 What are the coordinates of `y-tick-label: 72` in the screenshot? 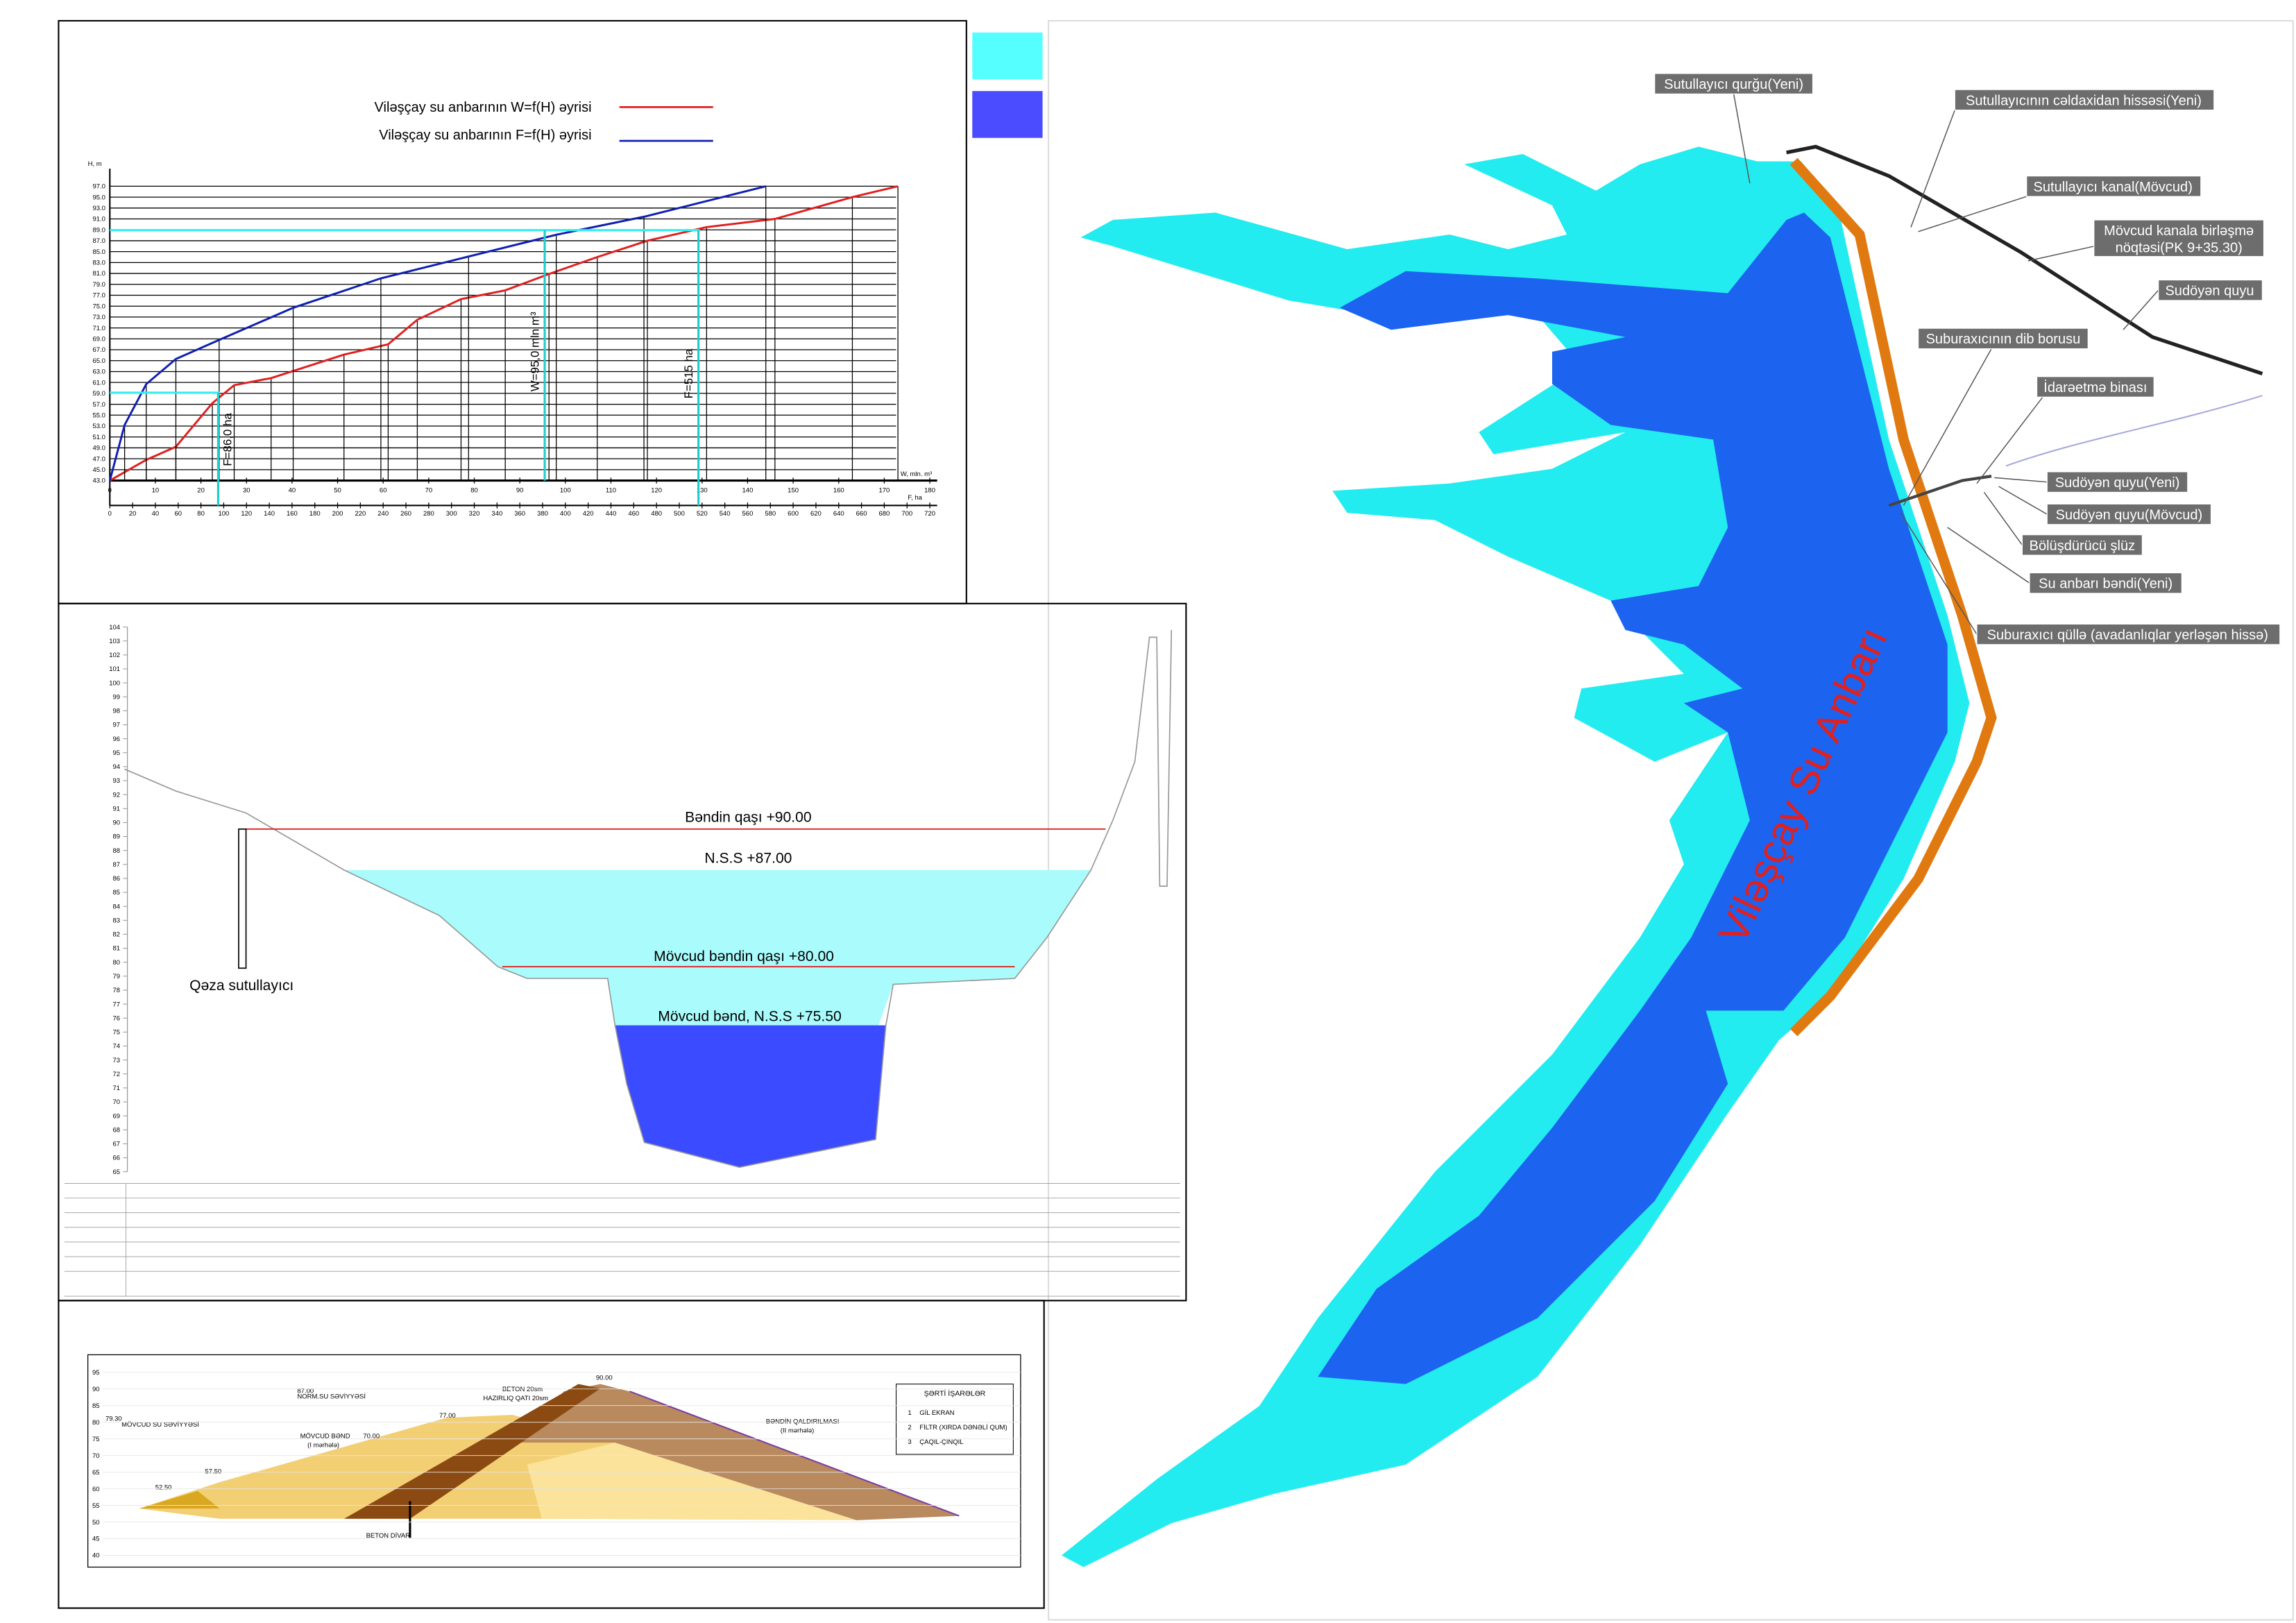 It's located at (116, 1074).